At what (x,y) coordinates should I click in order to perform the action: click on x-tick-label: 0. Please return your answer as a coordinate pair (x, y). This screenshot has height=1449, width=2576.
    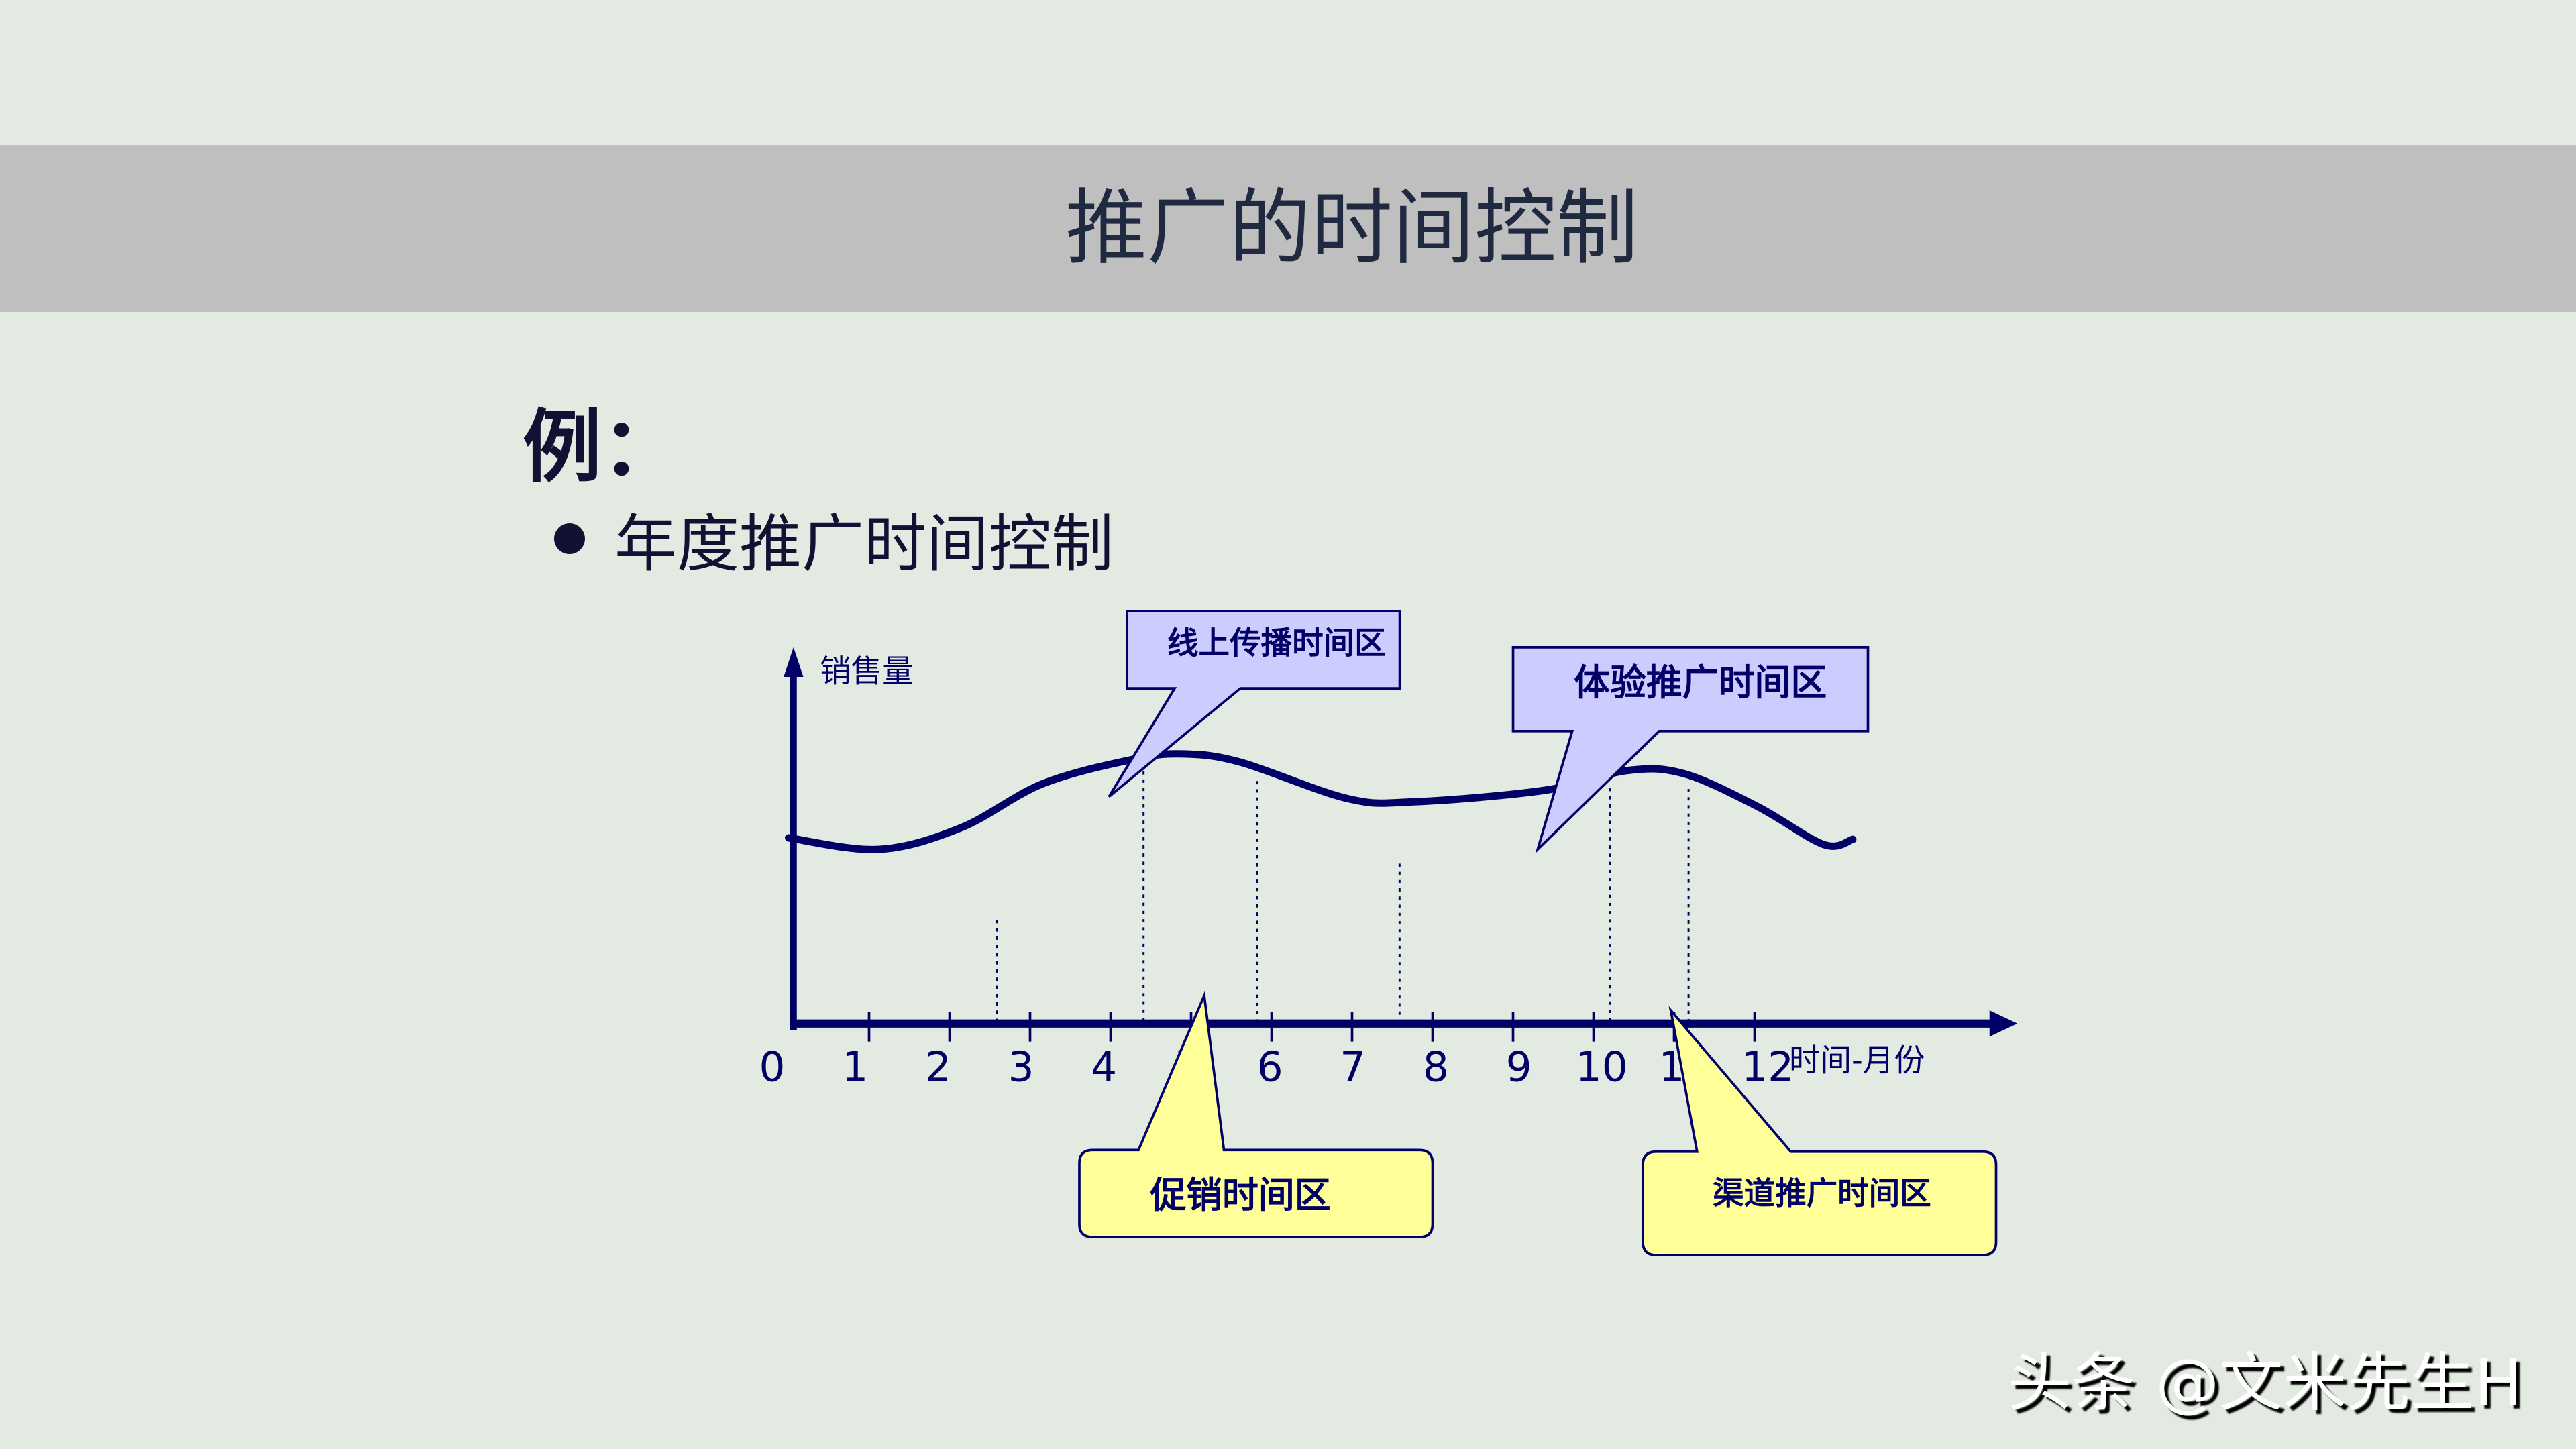
    Looking at the image, I should click on (772, 1067).